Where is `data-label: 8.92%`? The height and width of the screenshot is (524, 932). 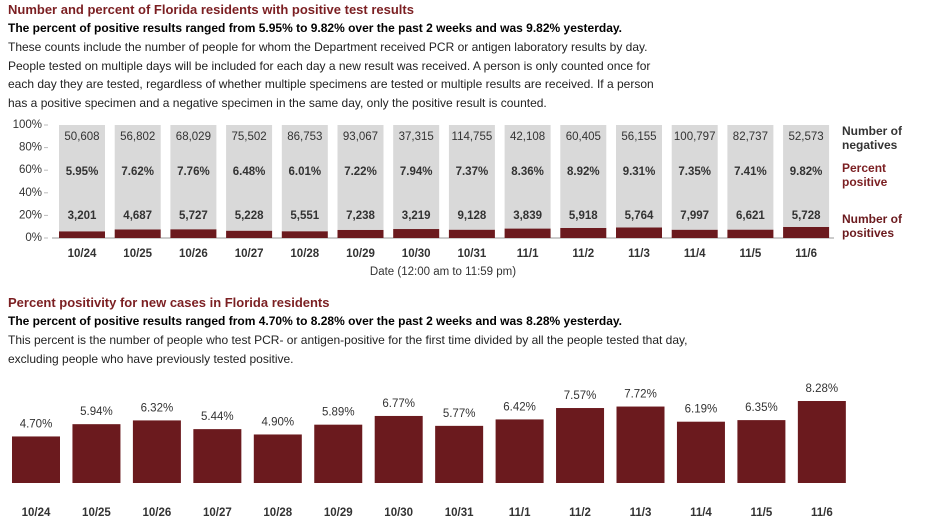
data-label: 8.92% is located at coordinates (583, 172).